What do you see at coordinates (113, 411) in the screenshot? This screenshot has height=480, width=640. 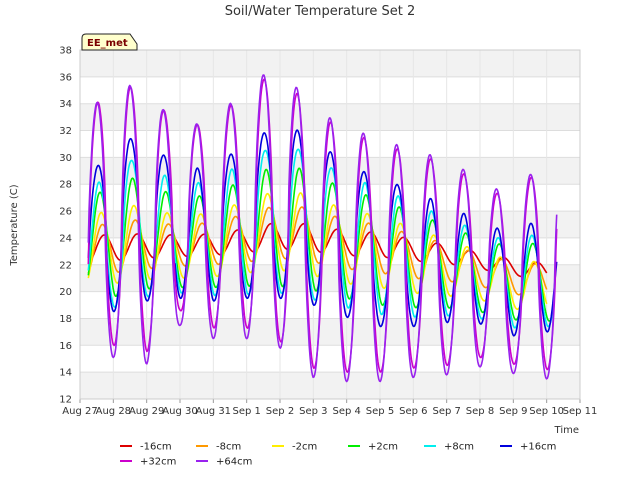 I see `x-tick-label: Aug 28` at bounding box center [113, 411].